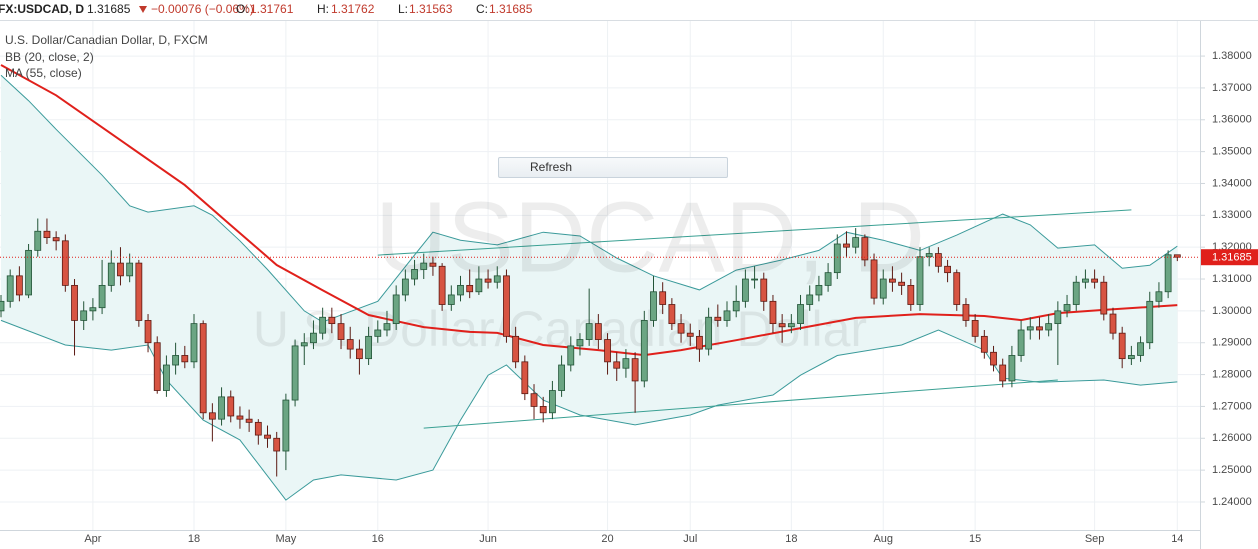 This screenshot has width=1258, height=549. Describe the element at coordinates (378, 539) in the screenshot. I see `x-tick-label: 16` at that location.